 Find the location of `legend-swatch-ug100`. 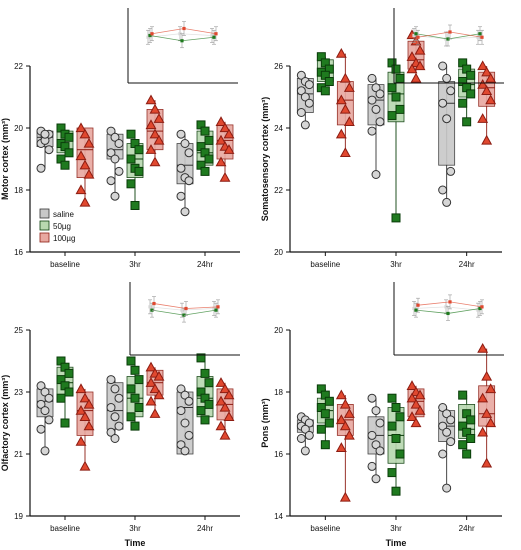

legend-swatch-ug100 is located at coordinates (44, 237).